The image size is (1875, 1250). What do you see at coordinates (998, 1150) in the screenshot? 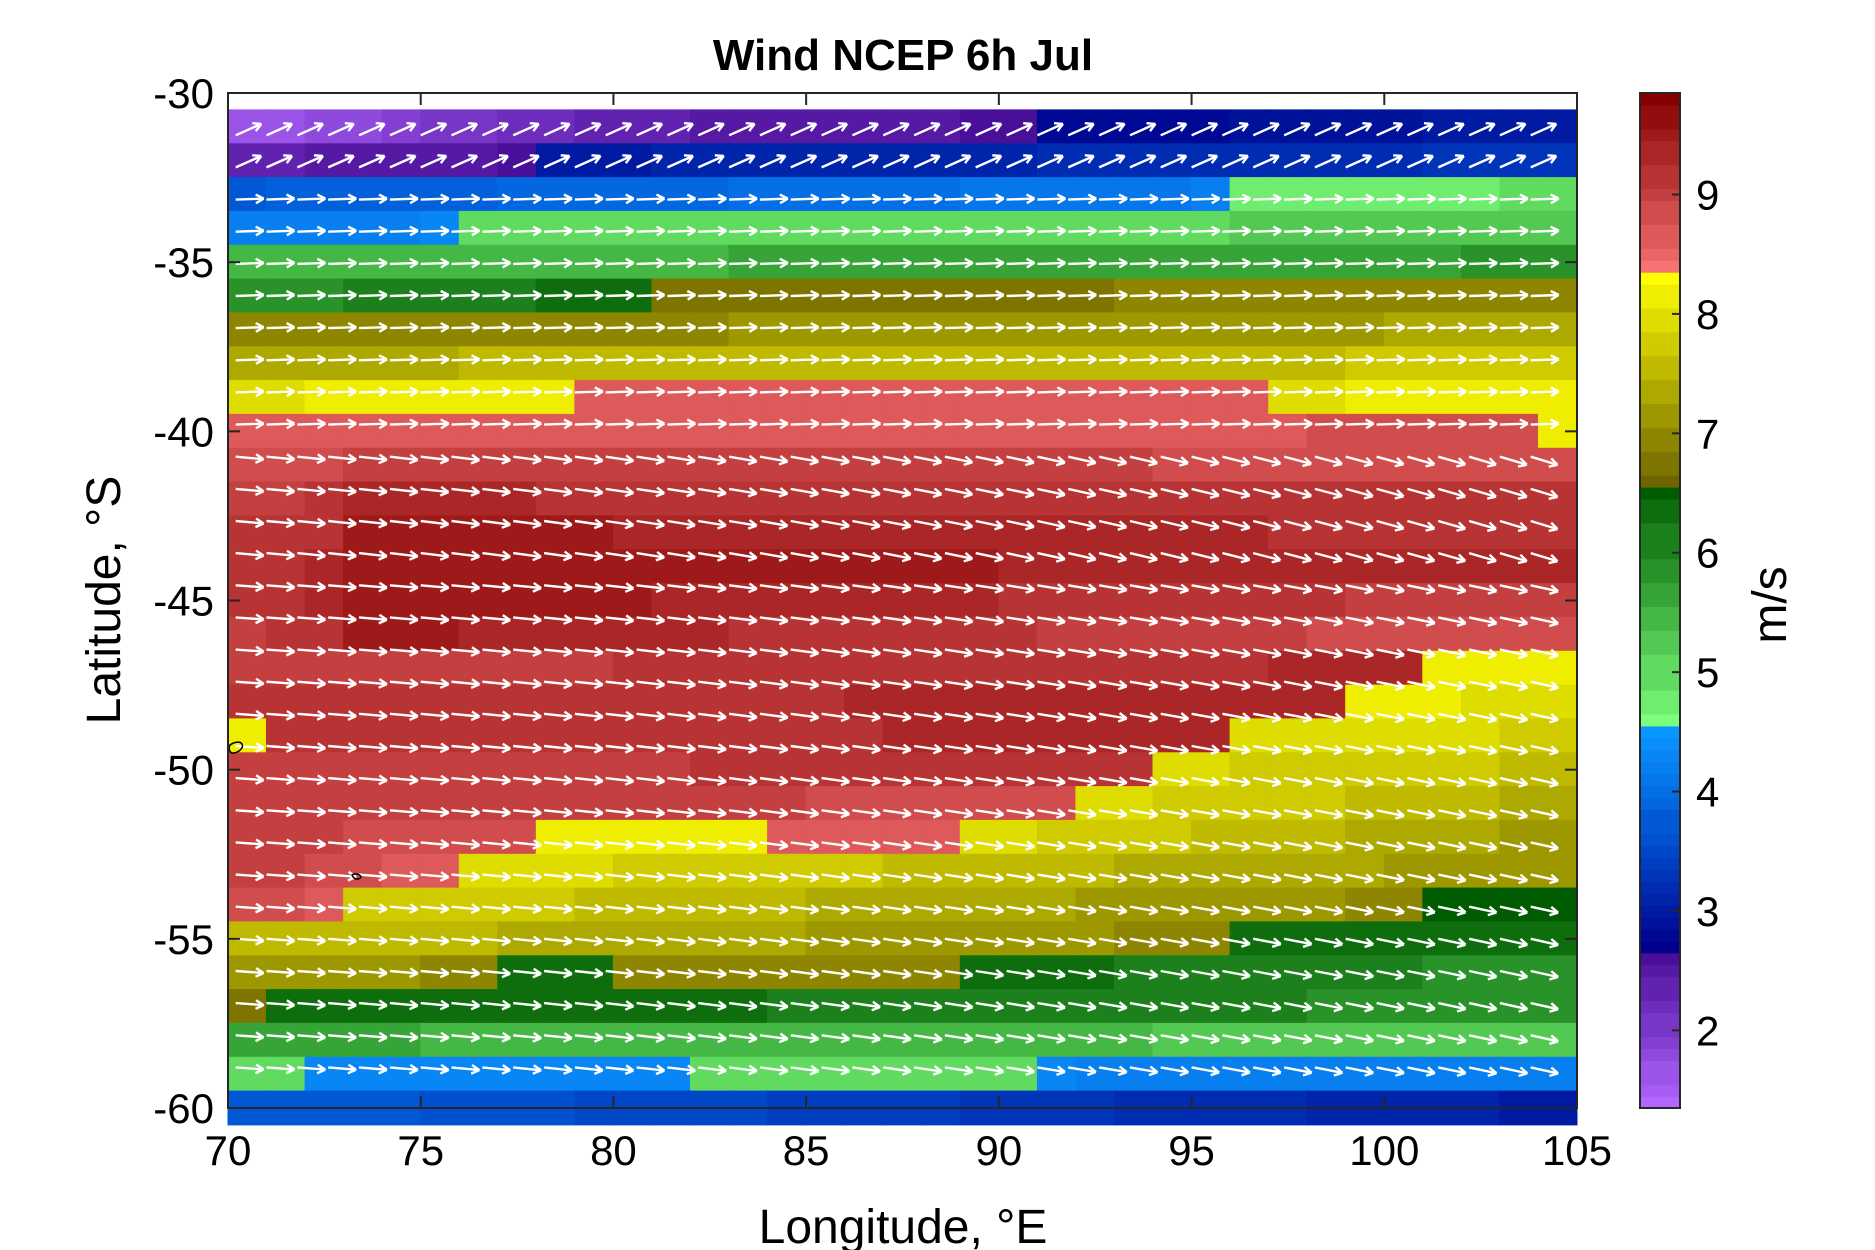
I see `x-tick-label: 90` at bounding box center [998, 1150].